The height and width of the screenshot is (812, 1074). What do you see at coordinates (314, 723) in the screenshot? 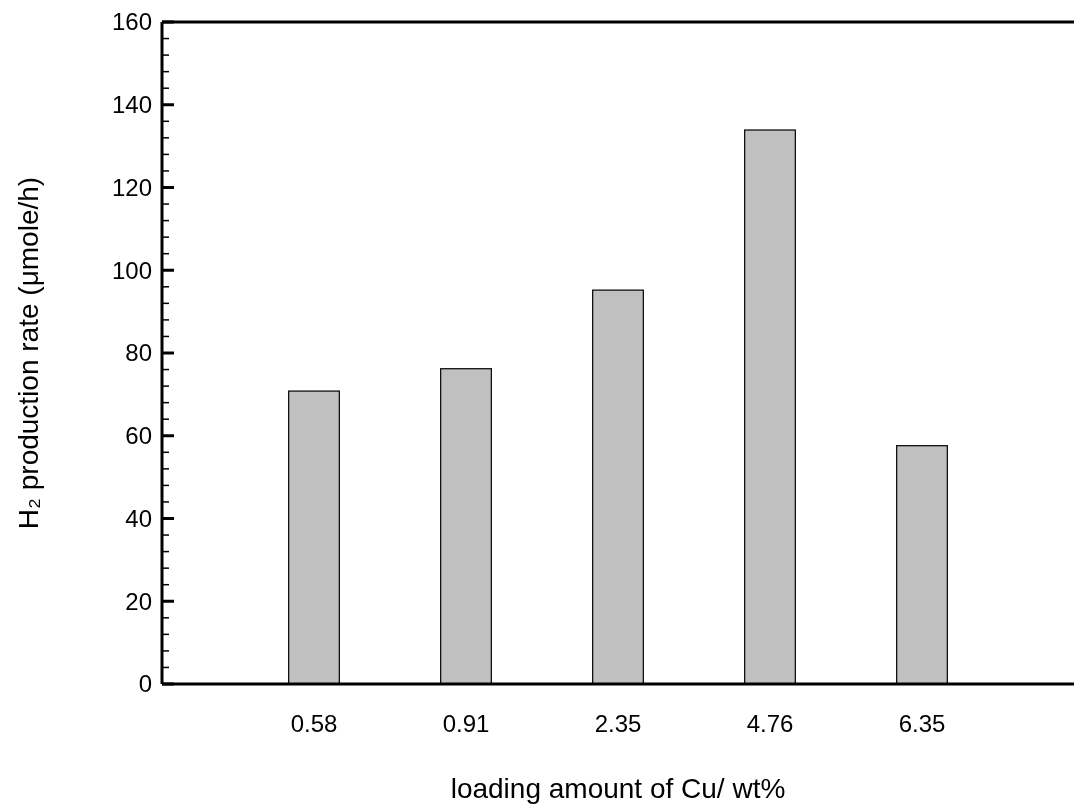
I see `x-tick-label: 0.58` at bounding box center [314, 723].